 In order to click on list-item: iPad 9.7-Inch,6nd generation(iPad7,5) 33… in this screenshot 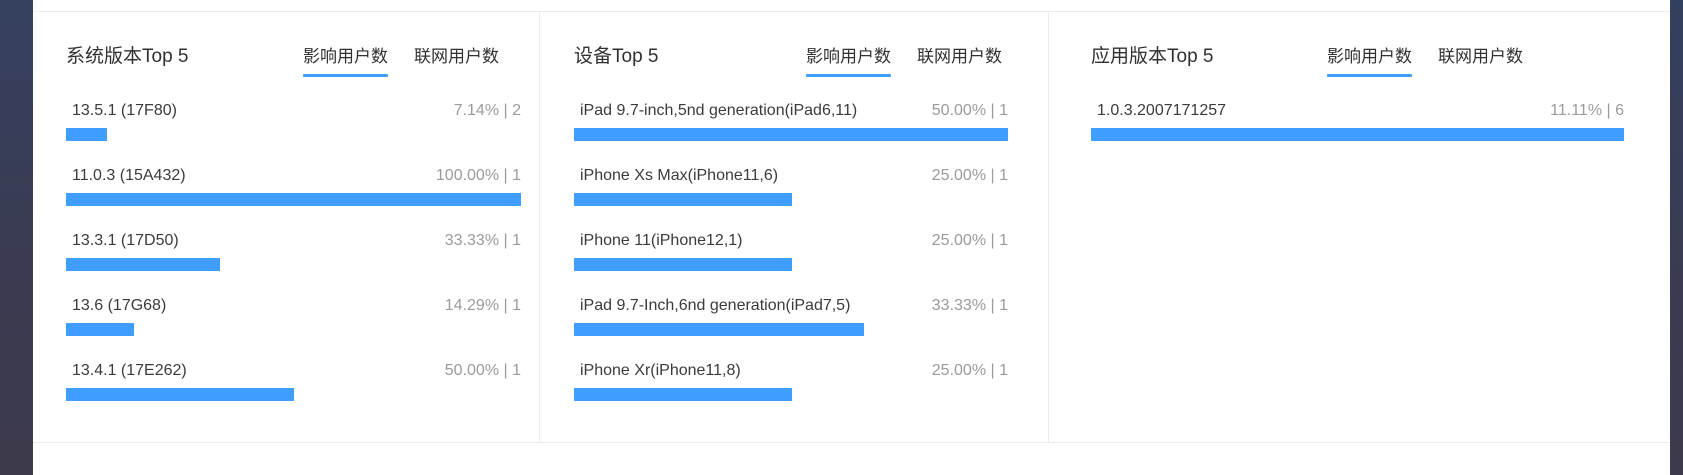, I will do `click(791, 316)`.